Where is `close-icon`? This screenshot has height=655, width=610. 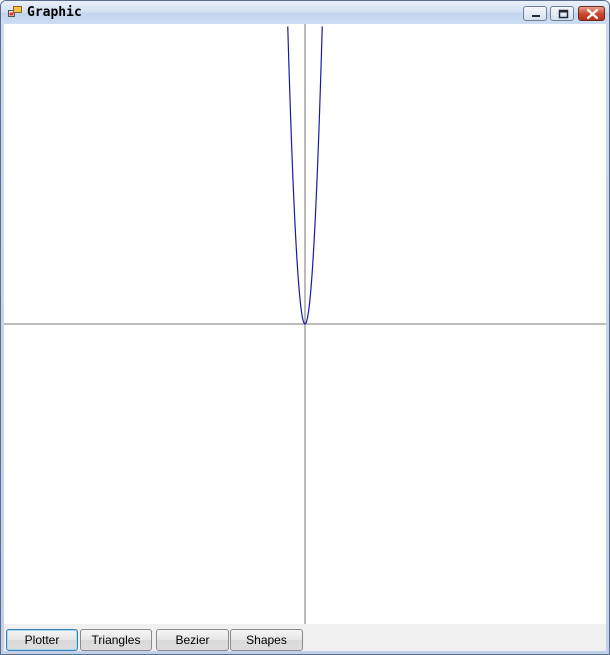 close-icon is located at coordinates (592, 14).